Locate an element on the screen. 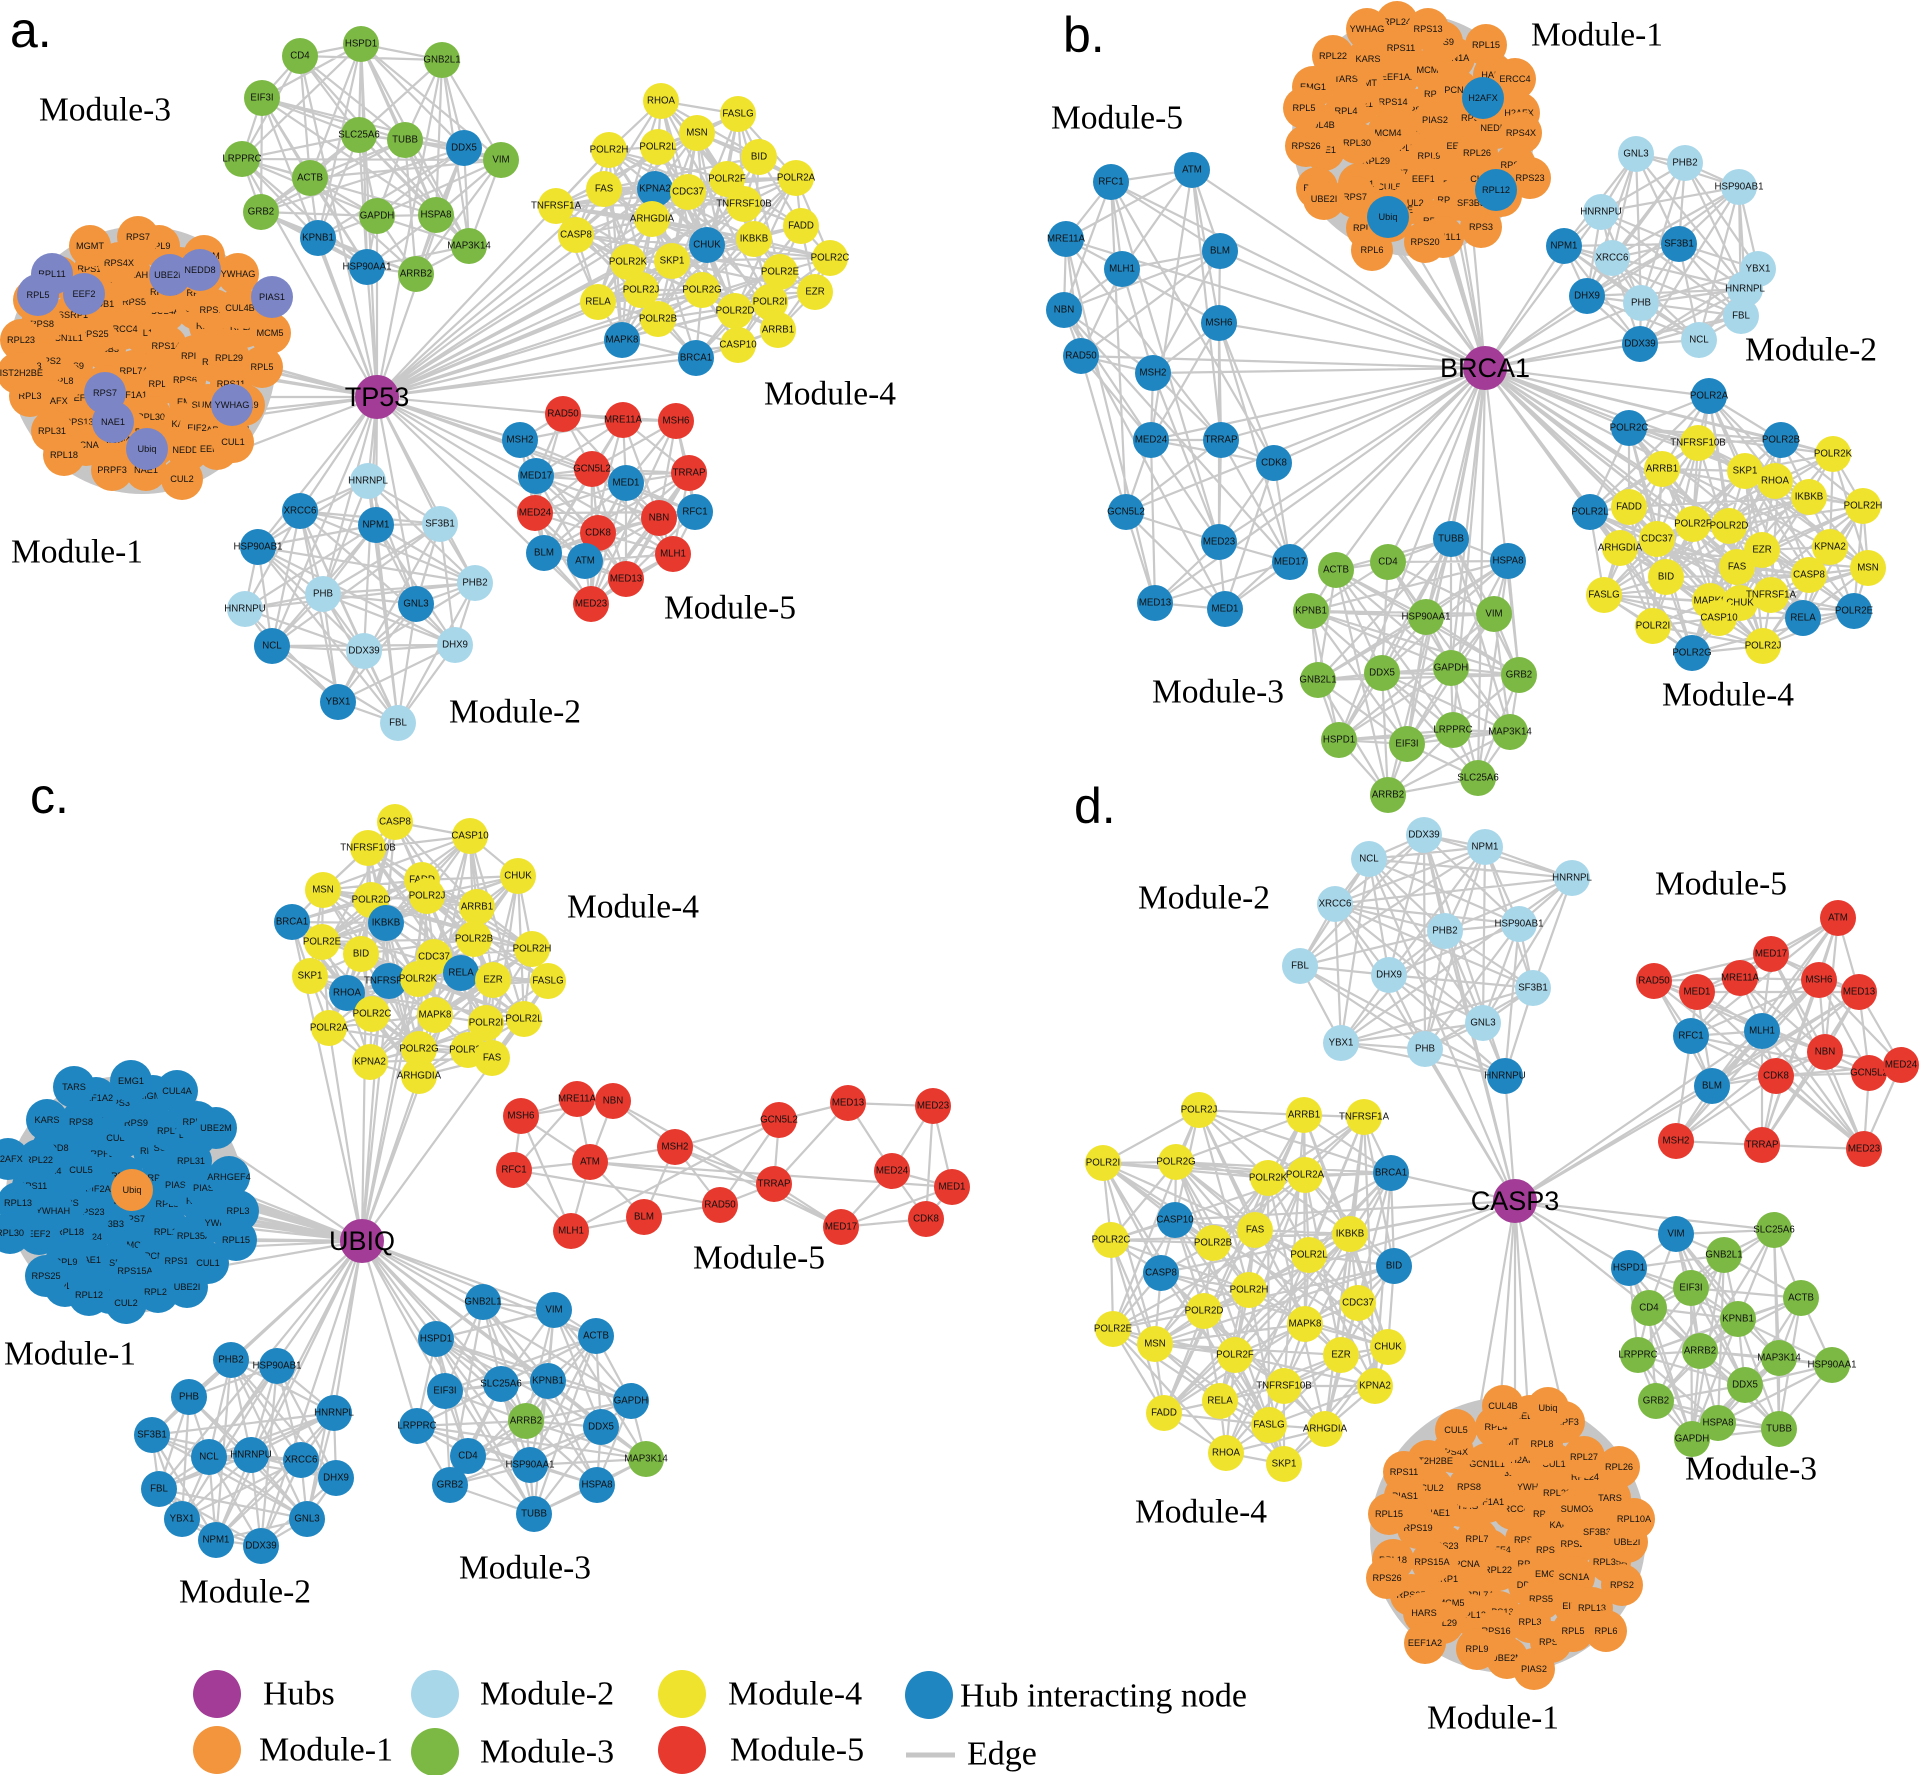  svg-text: CASP8 is located at coordinates (395, 822).